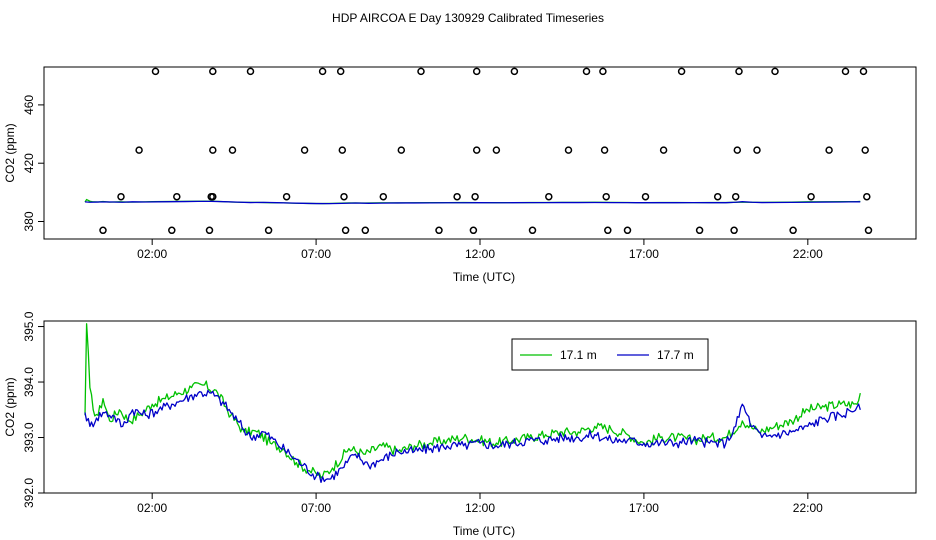 This screenshot has width=936, height=540. I want to click on bot-y-tick-label-0: 392.0, so click(29, 493).